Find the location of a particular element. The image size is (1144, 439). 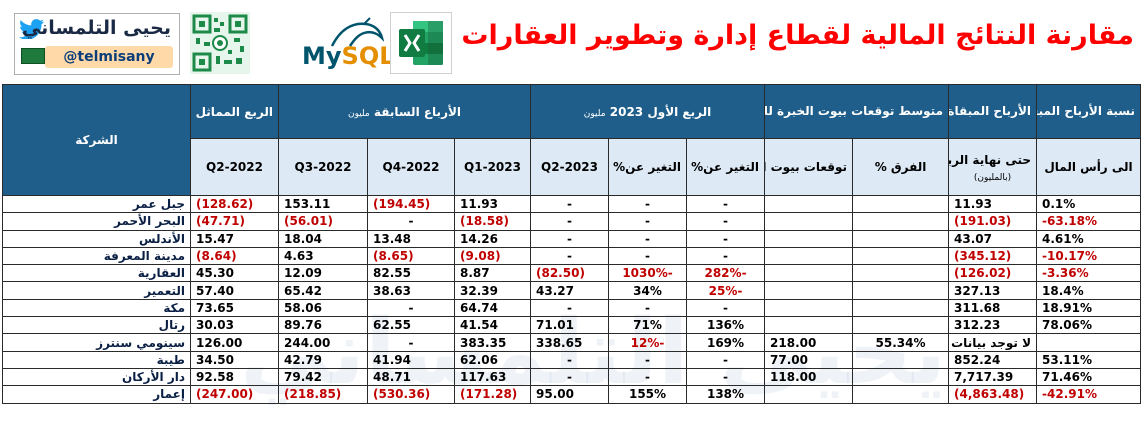

cell-chg-prev: -12% is located at coordinates (648, 342).